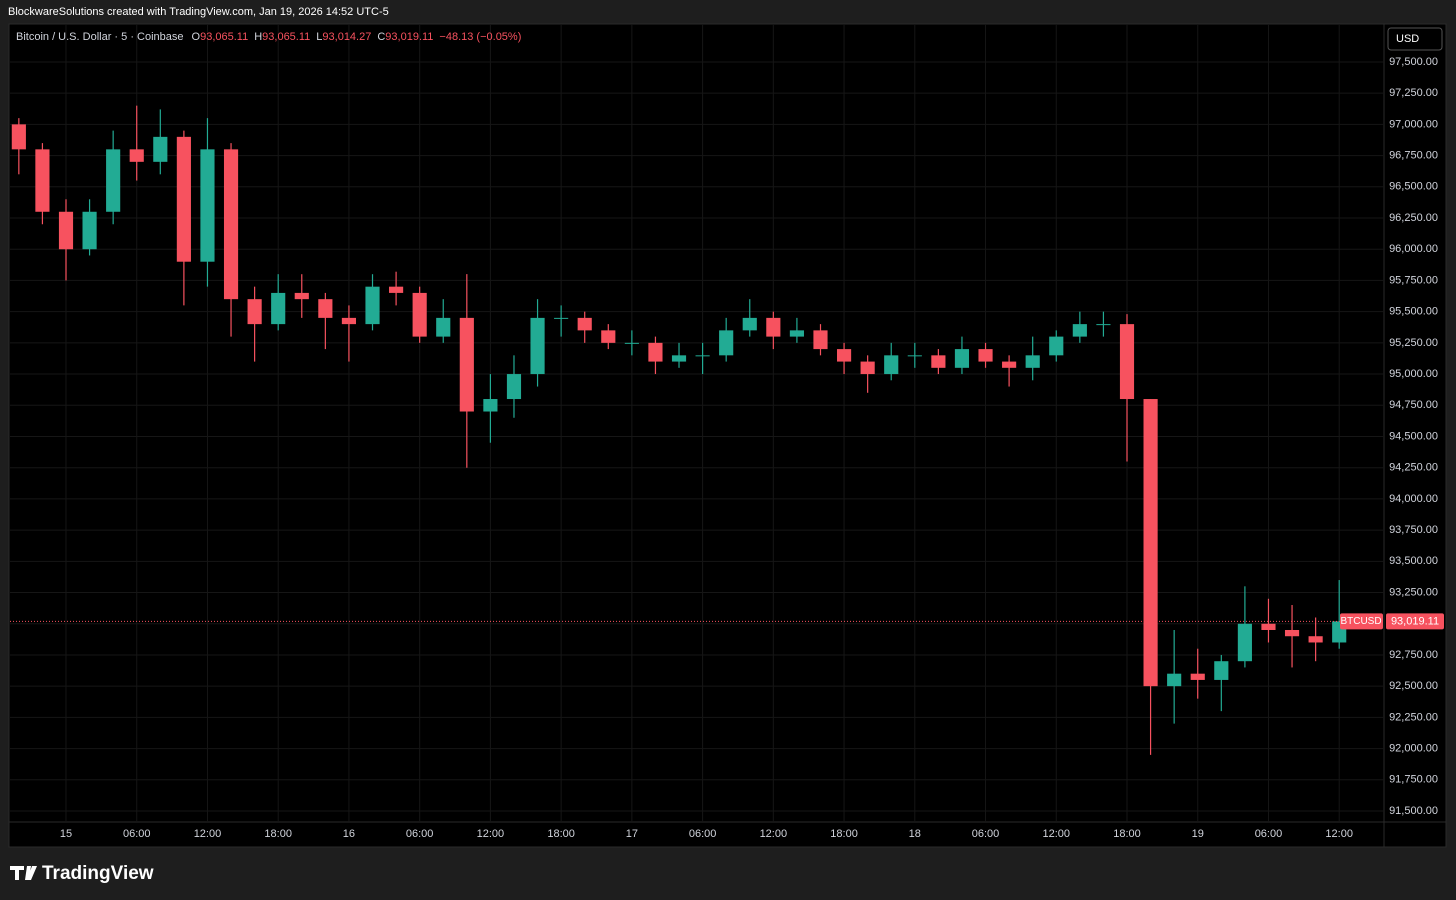 The image size is (1456, 900). What do you see at coordinates (66, 834) in the screenshot?
I see `x-tick-label: 15` at bounding box center [66, 834].